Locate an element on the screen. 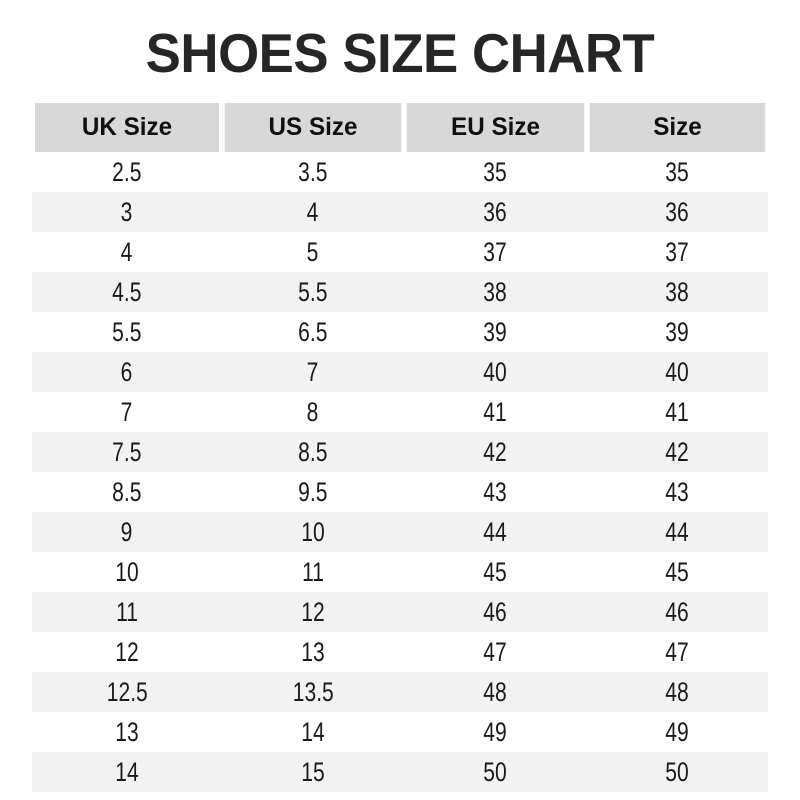 The image size is (800, 800). cell-us-size: 11 is located at coordinates (313, 572).